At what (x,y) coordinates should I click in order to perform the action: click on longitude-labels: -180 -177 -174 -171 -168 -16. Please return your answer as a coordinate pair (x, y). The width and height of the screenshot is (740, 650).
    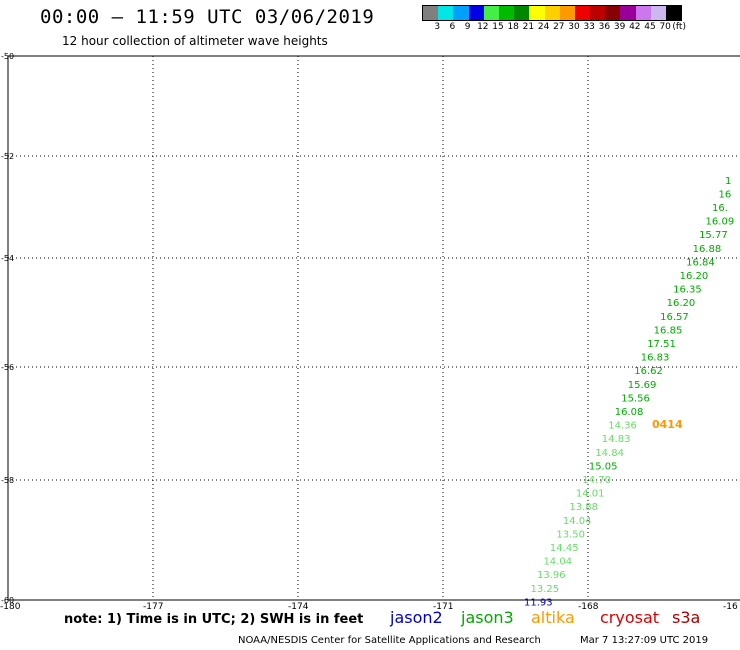
    Looking at the image, I should click on (369, 606).